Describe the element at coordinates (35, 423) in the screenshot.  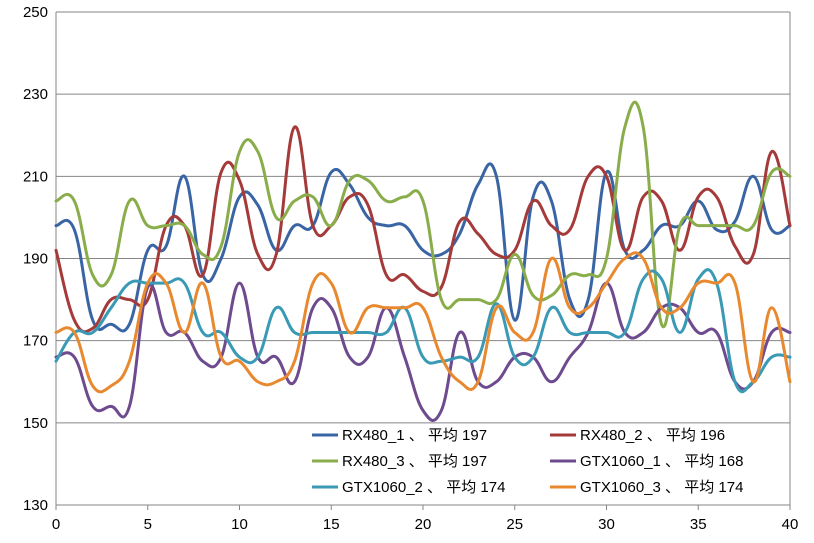
I see `y-tick-label: 150` at that location.